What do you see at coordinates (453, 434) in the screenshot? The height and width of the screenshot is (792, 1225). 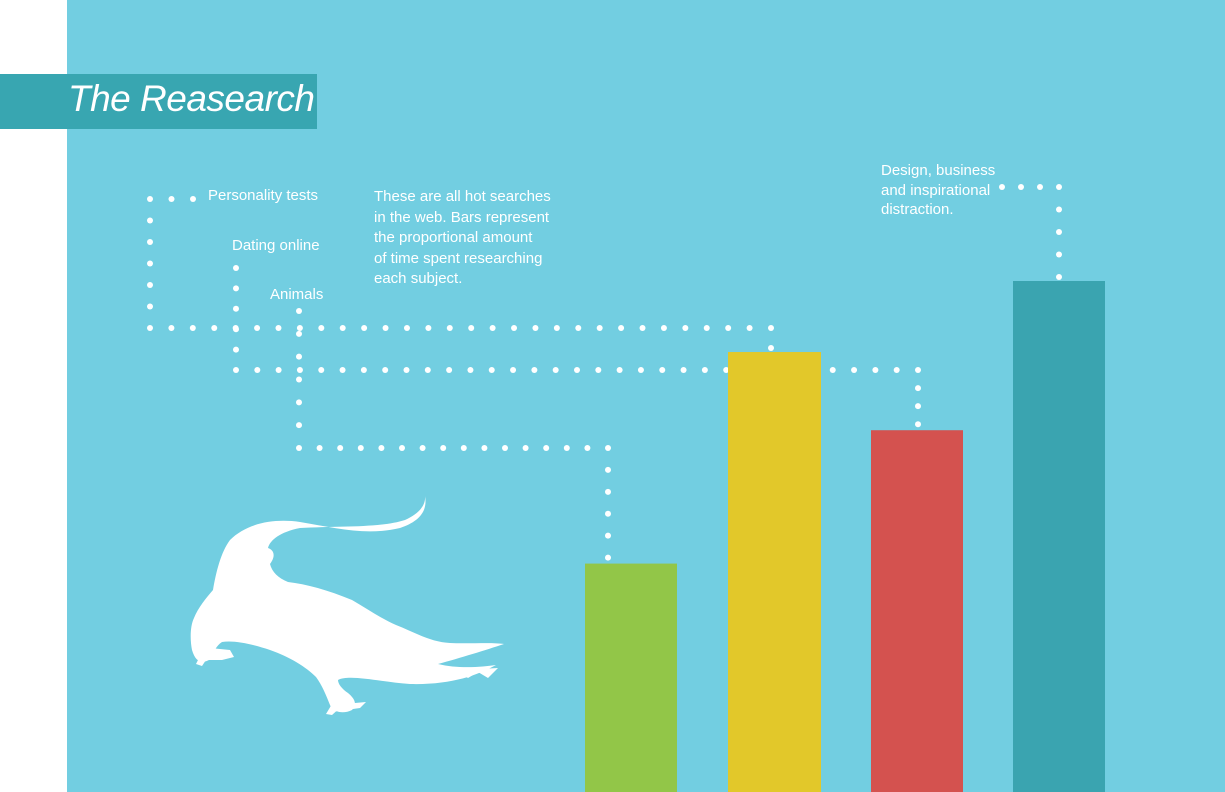 I see `leader-animals` at bounding box center [453, 434].